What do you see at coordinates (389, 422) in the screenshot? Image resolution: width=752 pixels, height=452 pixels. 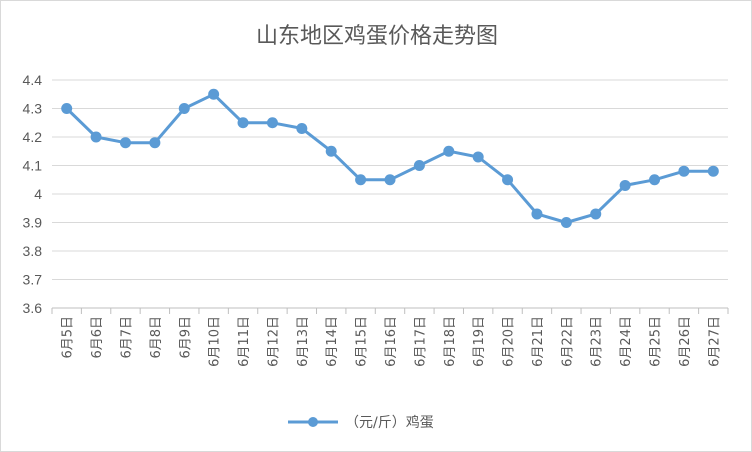 I see `legend-label: （元/斤）鸡蛋` at bounding box center [389, 422].